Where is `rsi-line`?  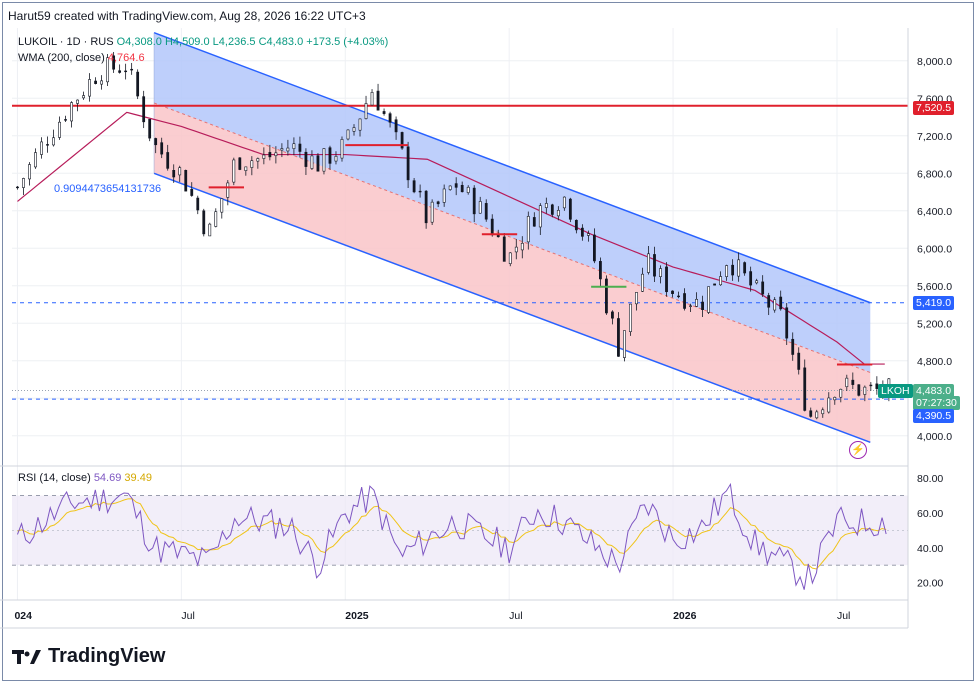 rsi-line is located at coordinates (451, 536).